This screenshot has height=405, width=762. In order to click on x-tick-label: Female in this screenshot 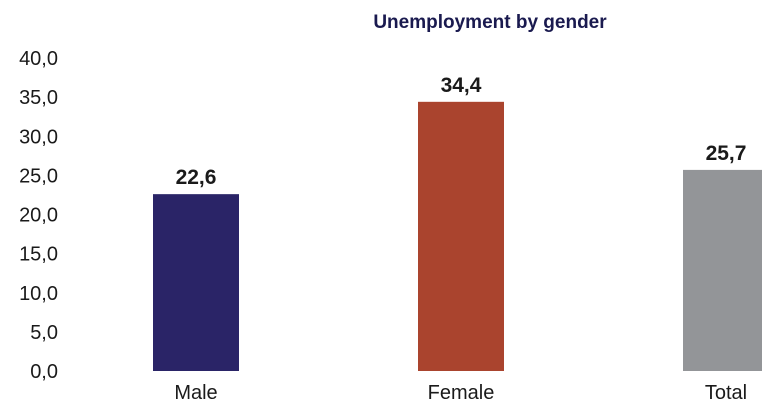, I will do `click(461, 393)`.